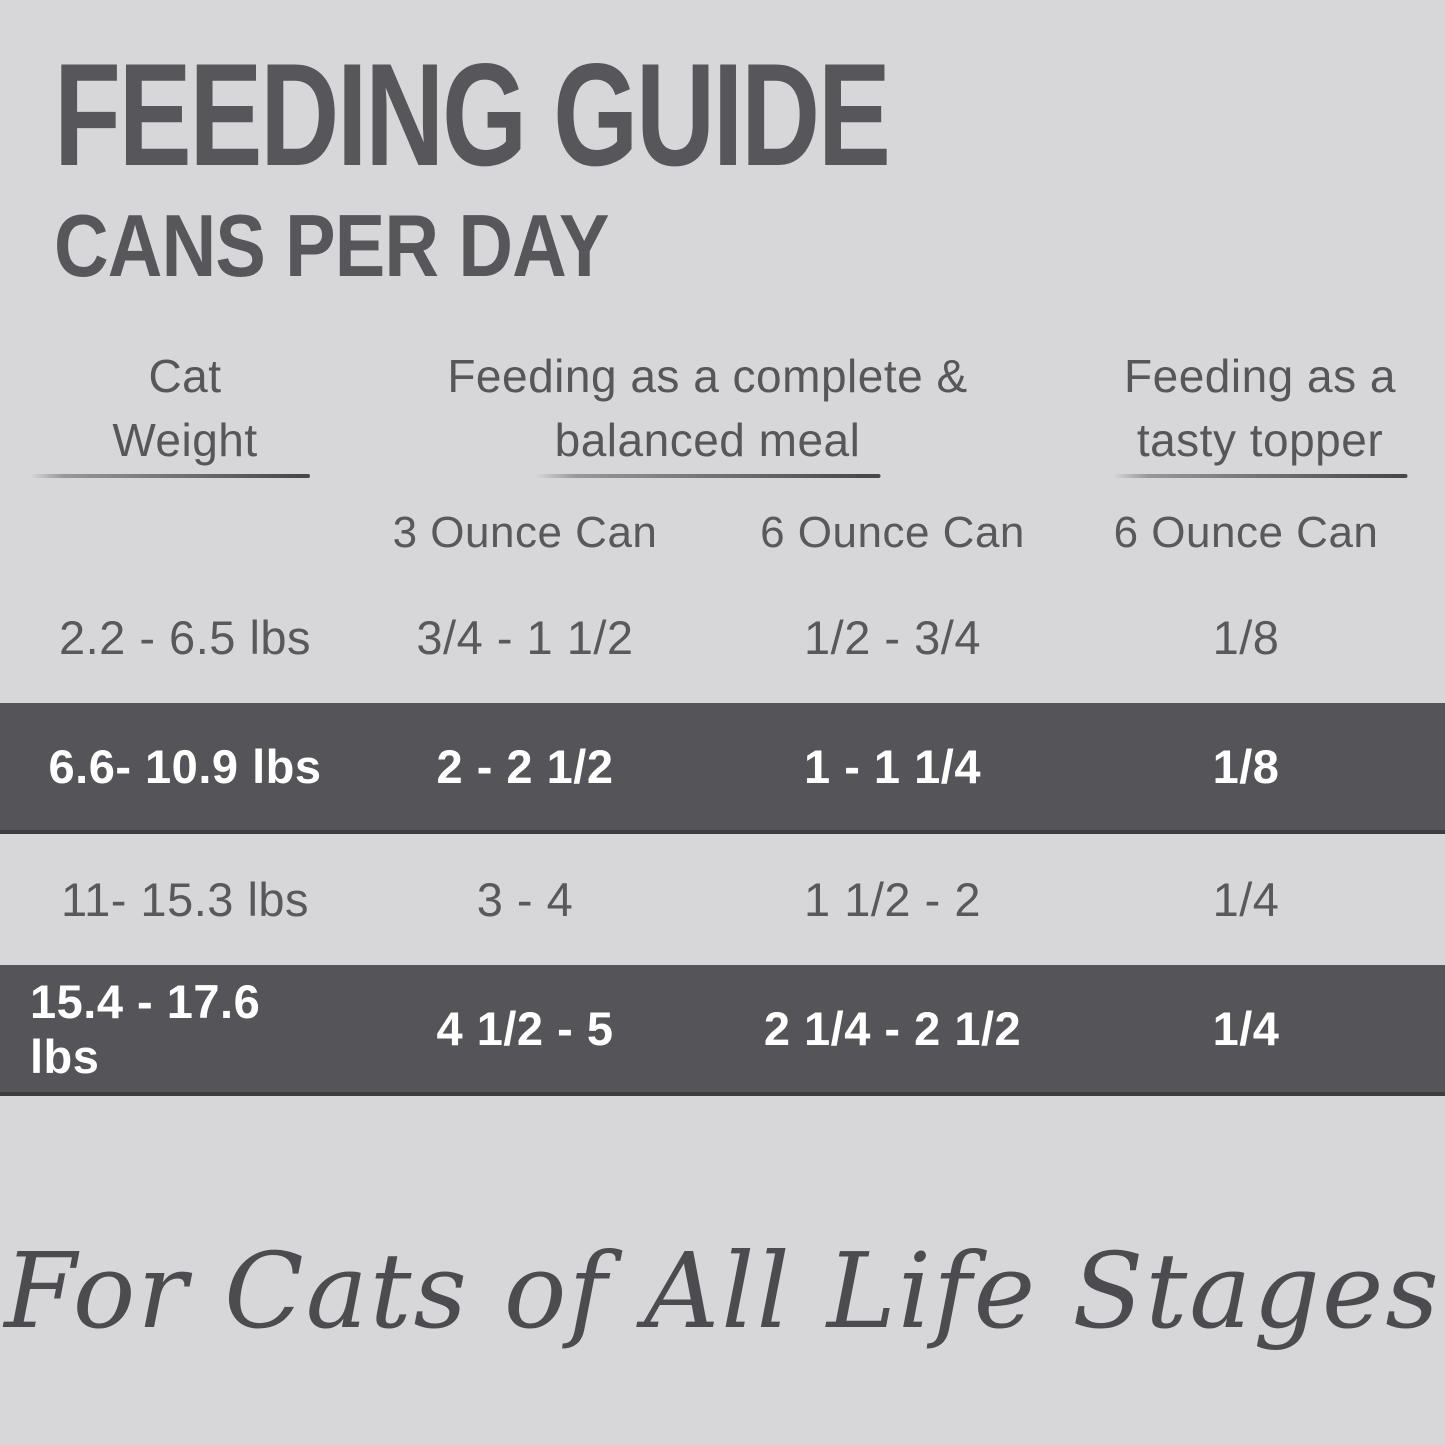 Image resolution: width=1445 pixels, height=1445 pixels. What do you see at coordinates (707, 476) in the screenshot?
I see `header-underline-meal` at bounding box center [707, 476].